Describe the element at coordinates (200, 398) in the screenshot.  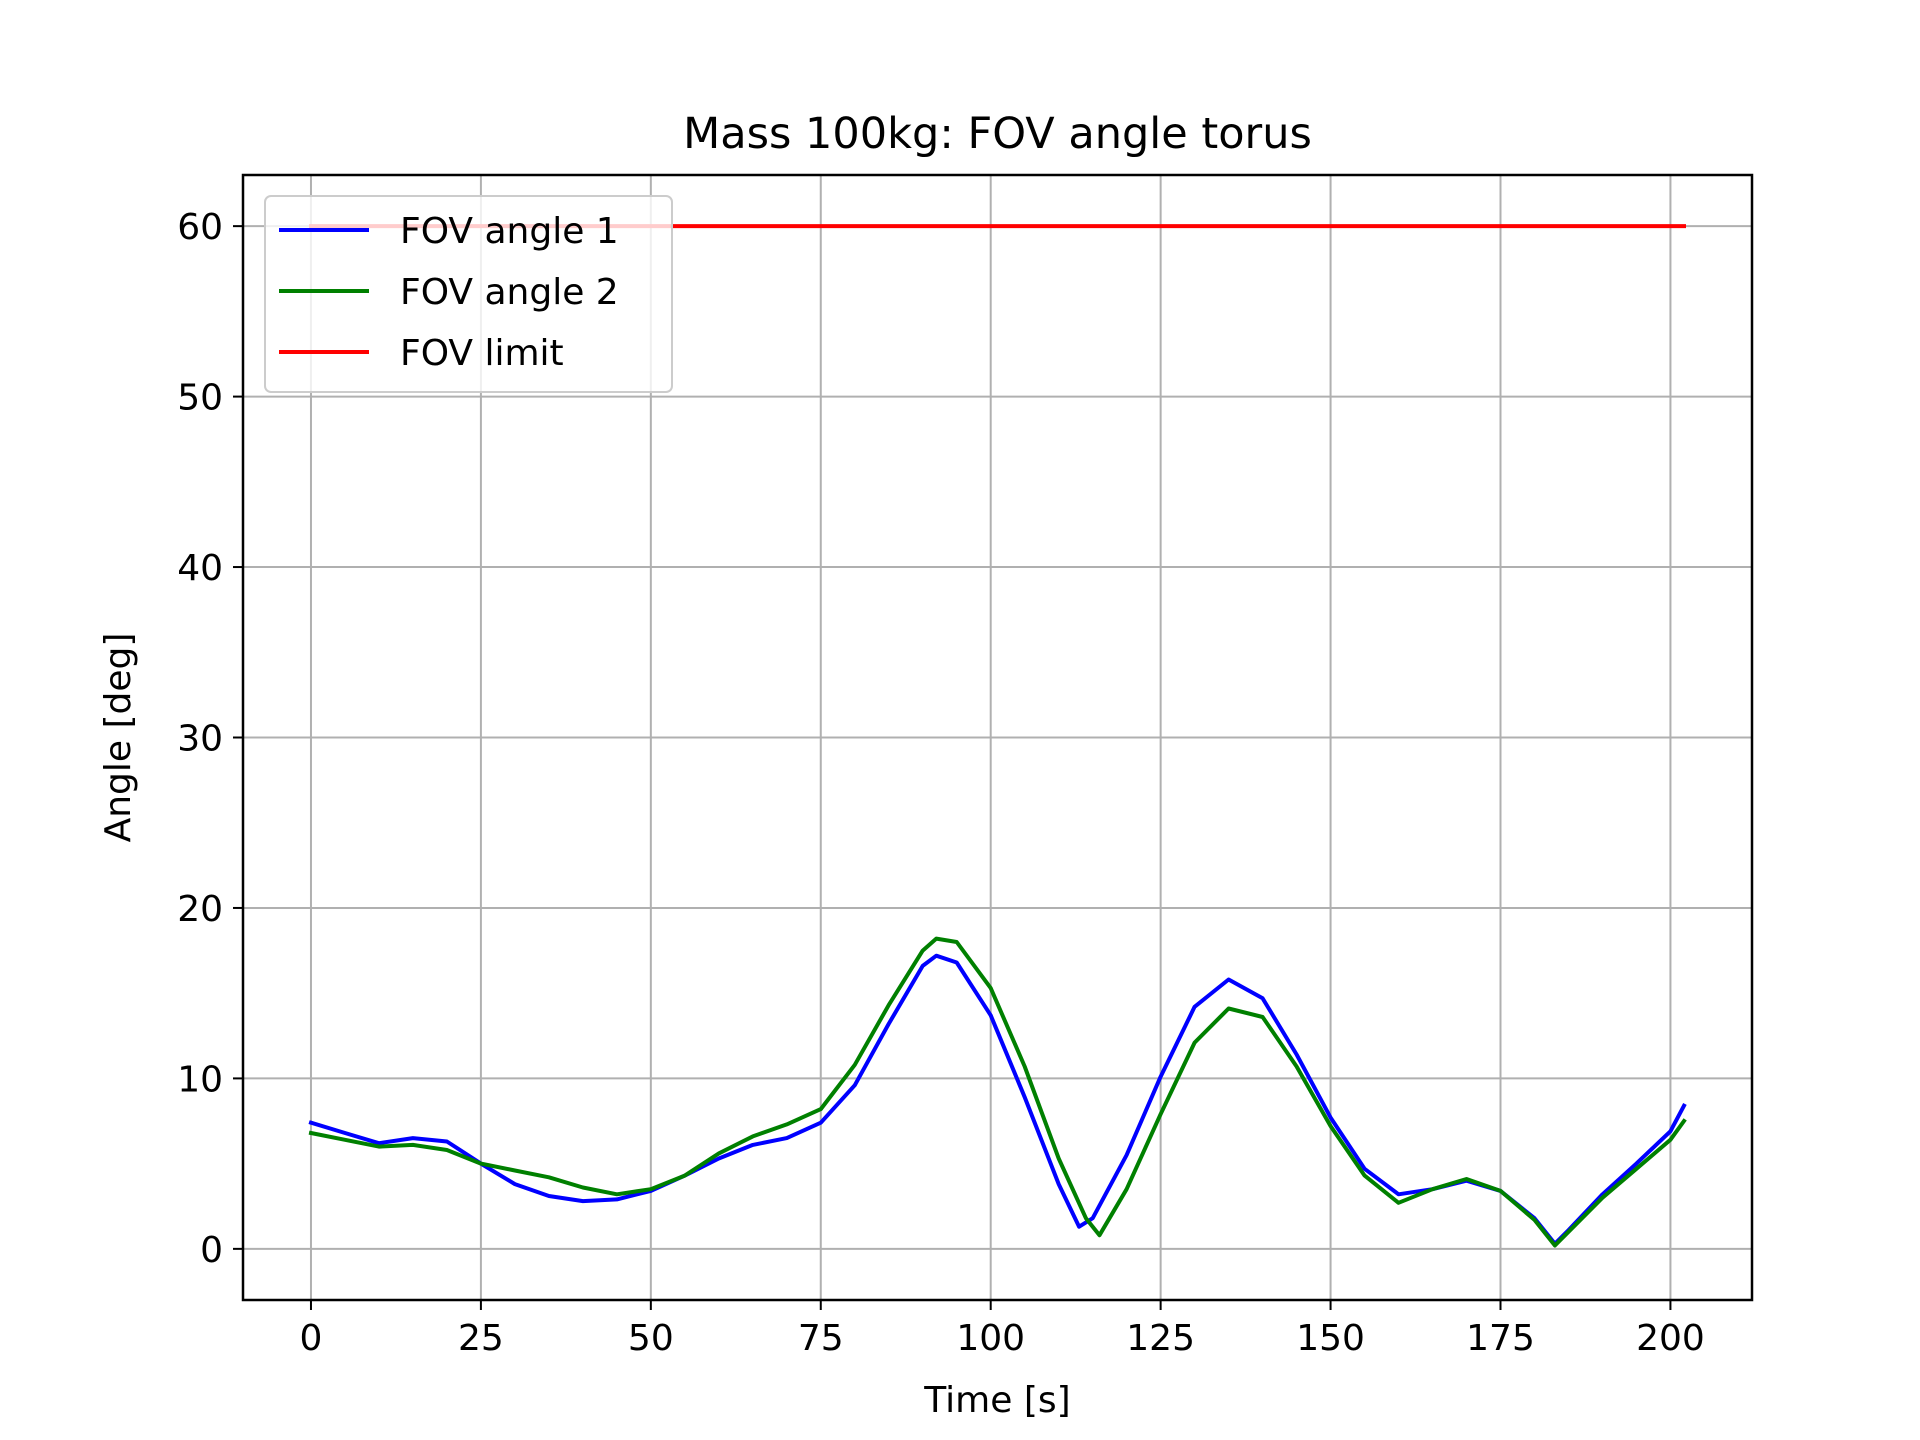
I see `y-tick-label: 50` at that location.